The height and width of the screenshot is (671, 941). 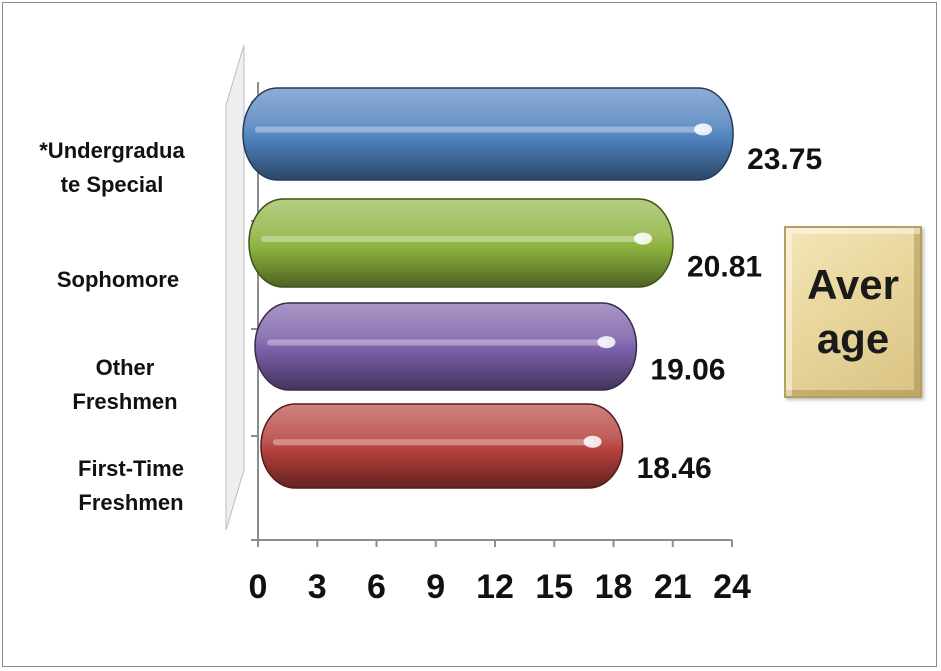 I want to click on legend-text: Average, so click(x=853, y=311).